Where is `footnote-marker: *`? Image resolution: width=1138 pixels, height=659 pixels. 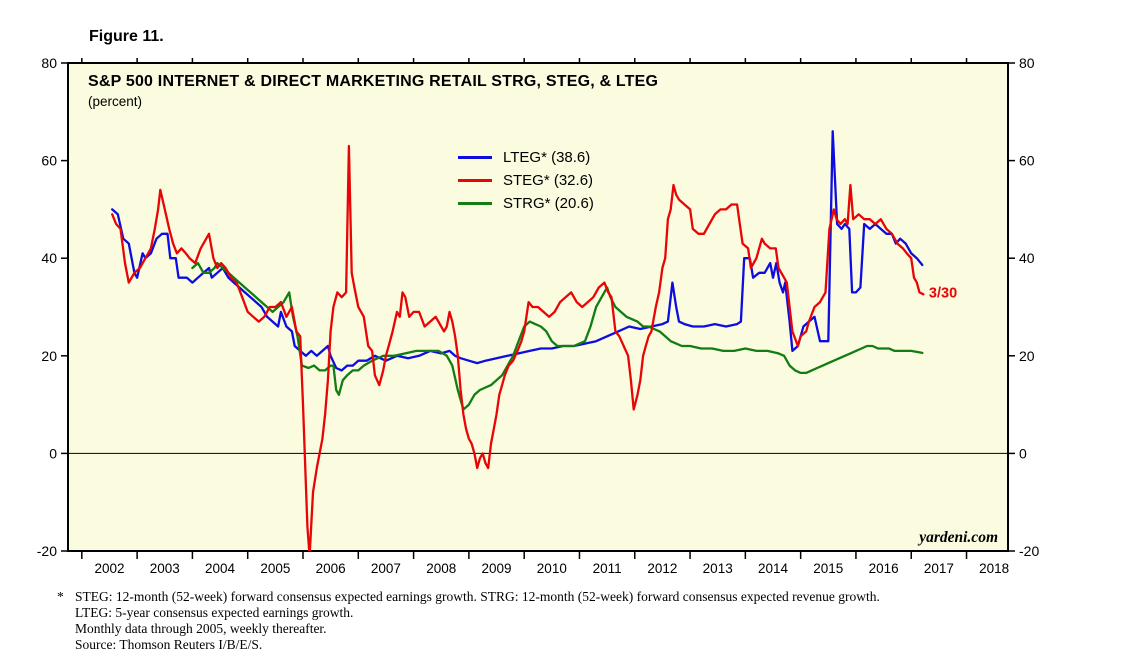 footnote-marker: * is located at coordinates (60, 596).